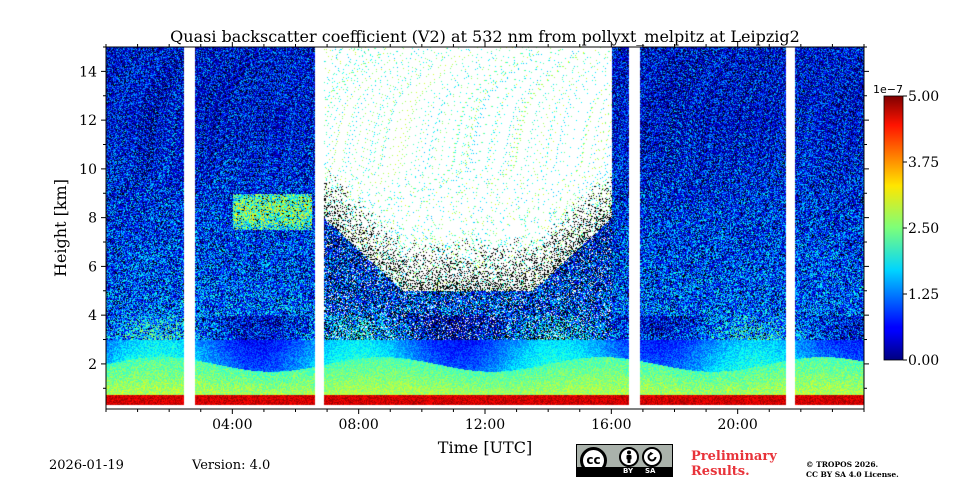 This screenshot has height=480, width=960. Describe the element at coordinates (842, 464) in the screenshot. I see `copyright-line-1: © TROPOS 2026.` at that location.